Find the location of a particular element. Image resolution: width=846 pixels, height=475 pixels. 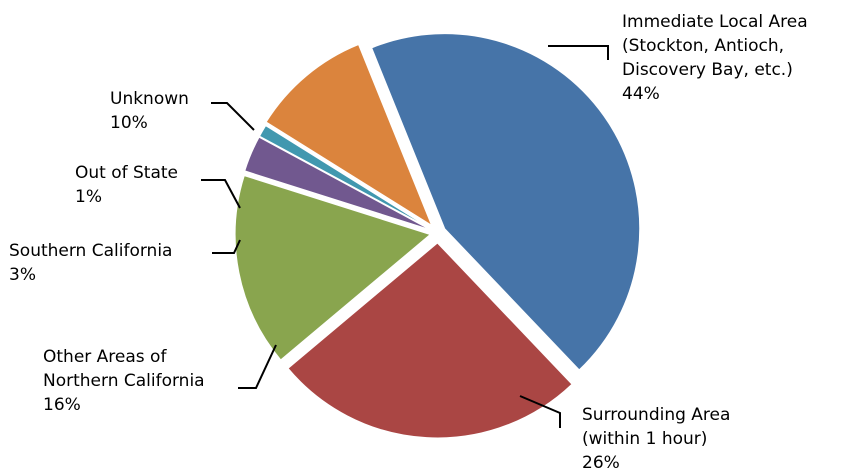

data-label-3: Southern California 3% is located at coordinates (90, 263).